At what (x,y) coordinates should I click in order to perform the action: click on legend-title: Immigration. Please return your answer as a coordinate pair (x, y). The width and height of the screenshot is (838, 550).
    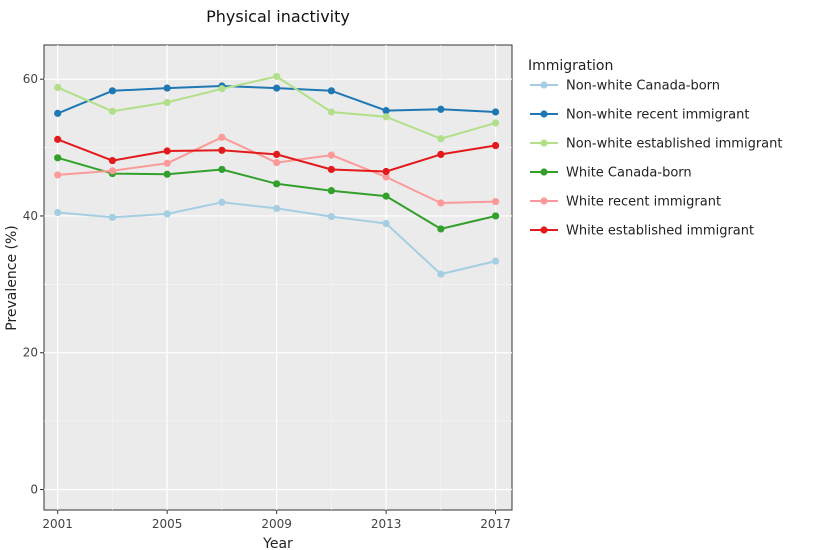
    Looking at the image, I should click on (570, 66).